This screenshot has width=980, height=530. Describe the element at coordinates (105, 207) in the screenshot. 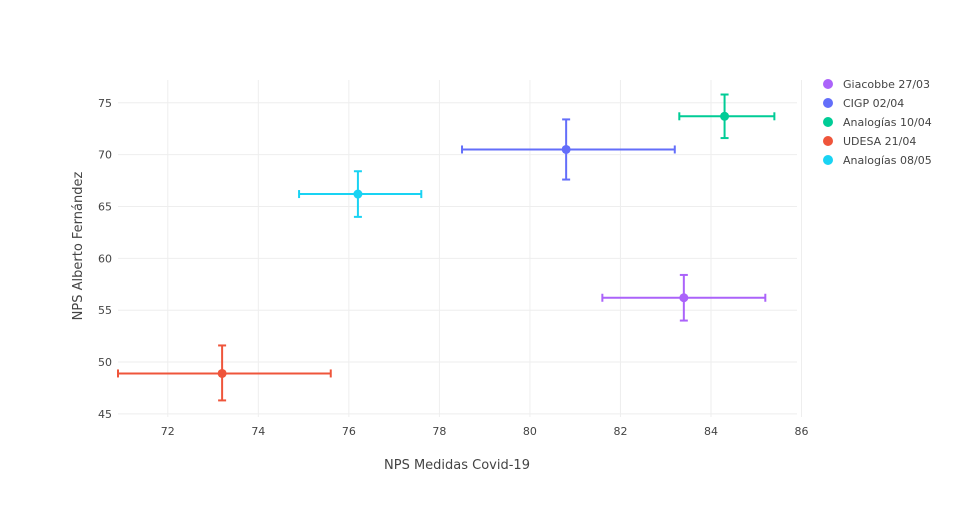

I see `y-tick-label: 65` at that location.